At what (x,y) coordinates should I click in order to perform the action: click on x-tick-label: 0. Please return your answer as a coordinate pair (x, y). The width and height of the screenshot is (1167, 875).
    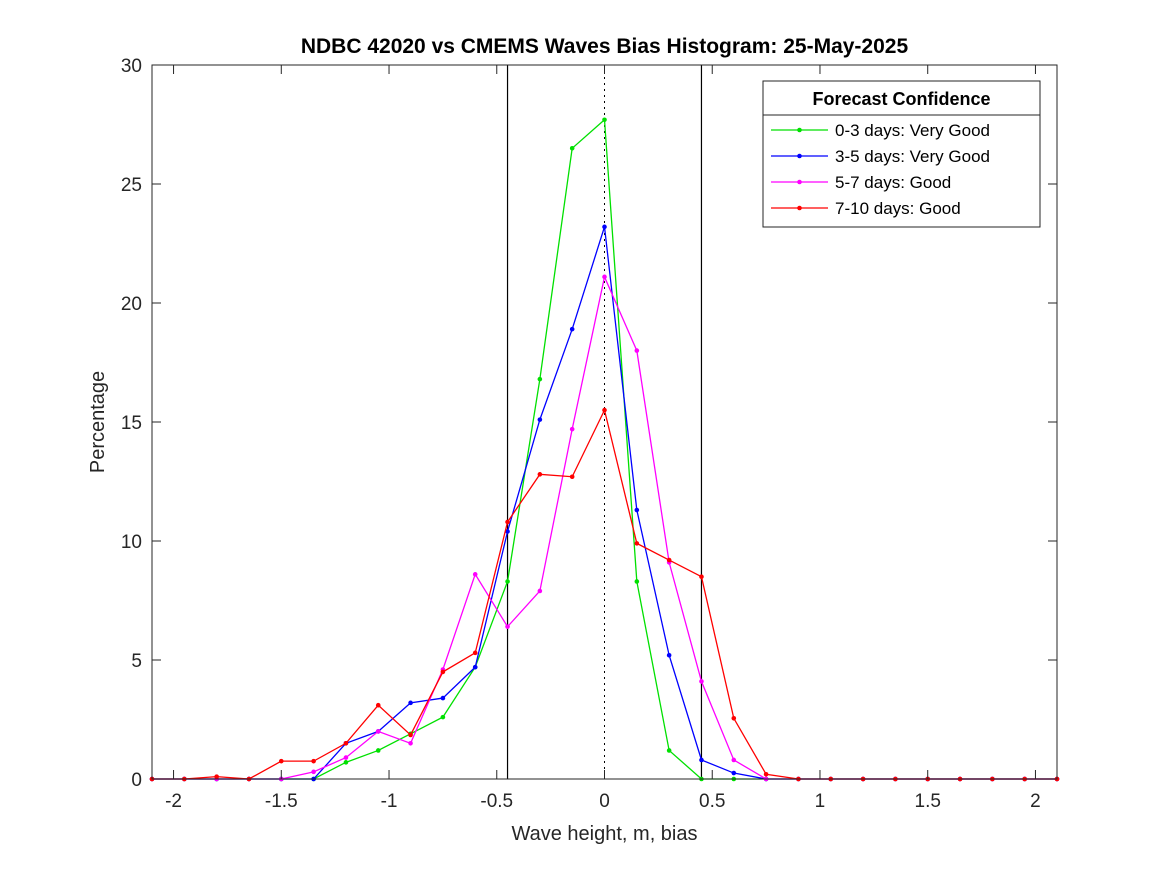
    Looking at the image, I should click on (604, 801).